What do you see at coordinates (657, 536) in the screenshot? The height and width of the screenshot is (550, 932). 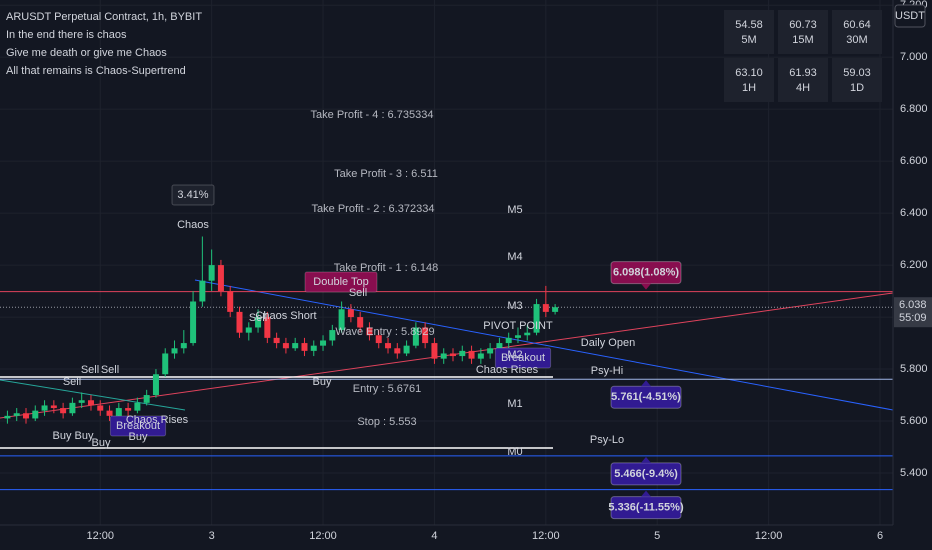 I see `x-tick-label: 5` at bounding box center [657, 536].